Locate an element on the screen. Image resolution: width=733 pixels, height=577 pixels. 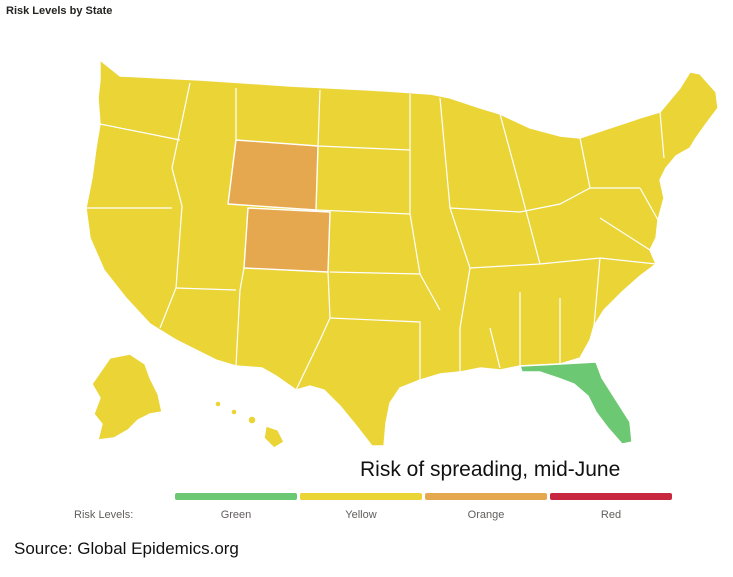
legend-item-orange: Orange is located at coordinates (486, 507).